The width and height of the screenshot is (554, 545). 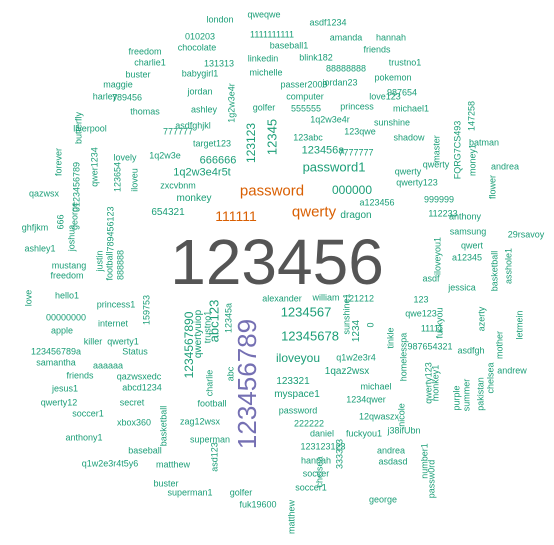 What do you see at coordinates (305, 96) in the screenshot?
I see `cloud-word: computer` at bounding box center [305, 96].